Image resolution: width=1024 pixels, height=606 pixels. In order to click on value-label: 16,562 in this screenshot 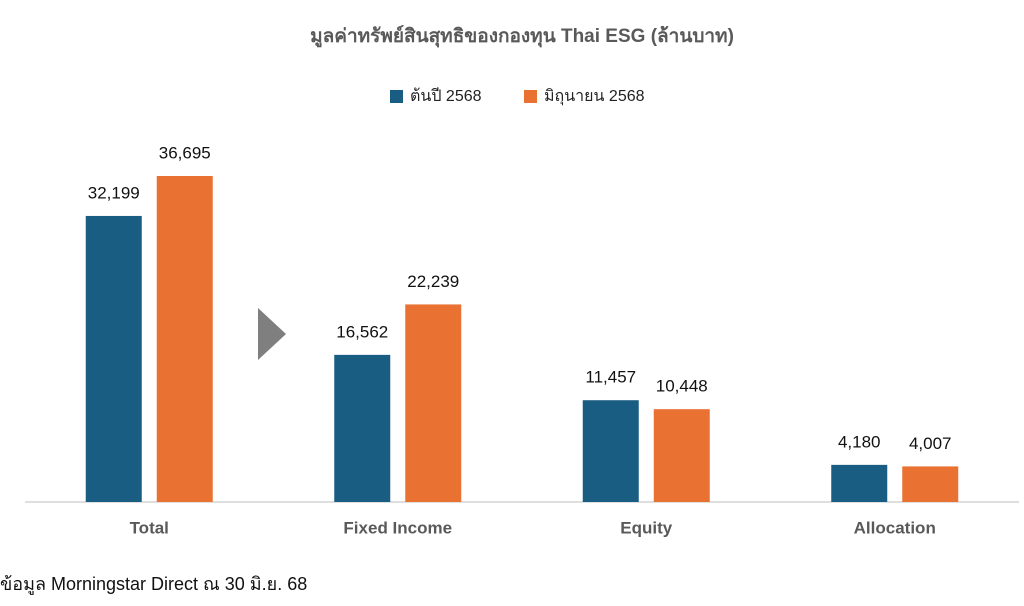, I will do `click(362, 331)`.